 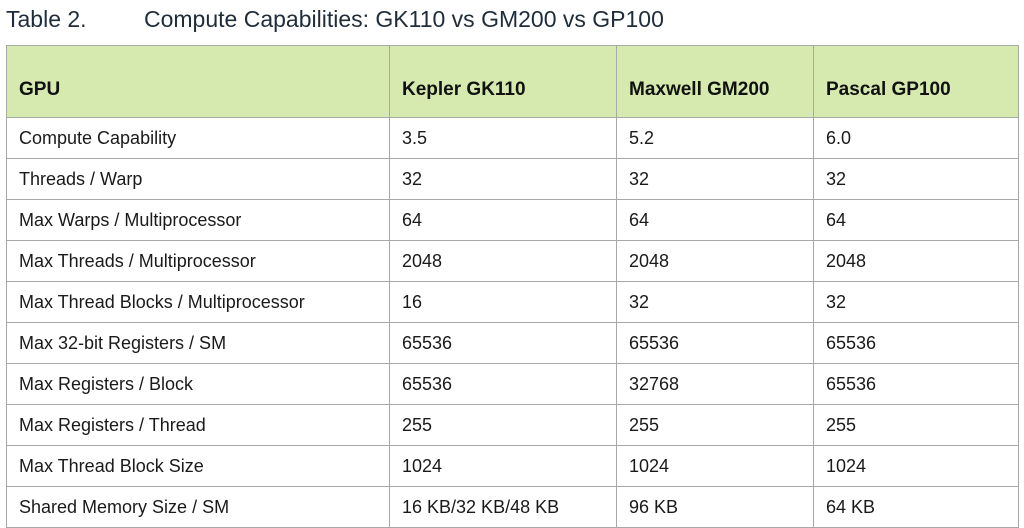 What do you see at coordinates (916, 261) in the screenshot?
I see `cell-gp100: 2048` at bounding box center [916, 261].